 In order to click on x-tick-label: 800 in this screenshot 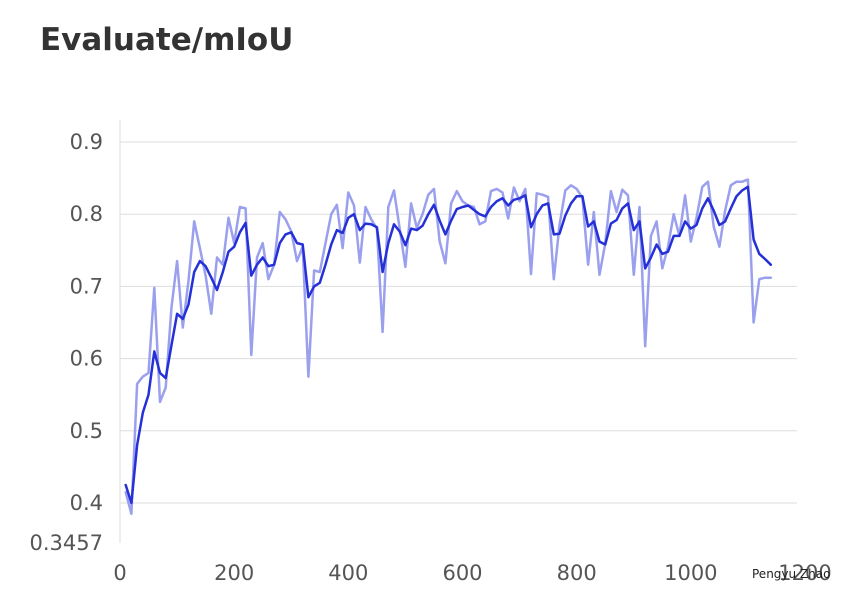, I will do `click(577, 573)`.